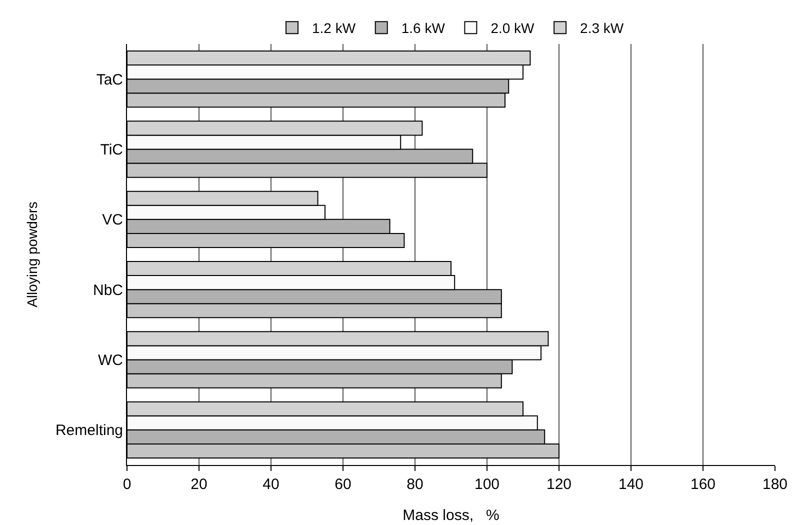  Describe the element at coordinates (110, 79) in the screenshot. I see `y-tick-label: TaC` at that location.